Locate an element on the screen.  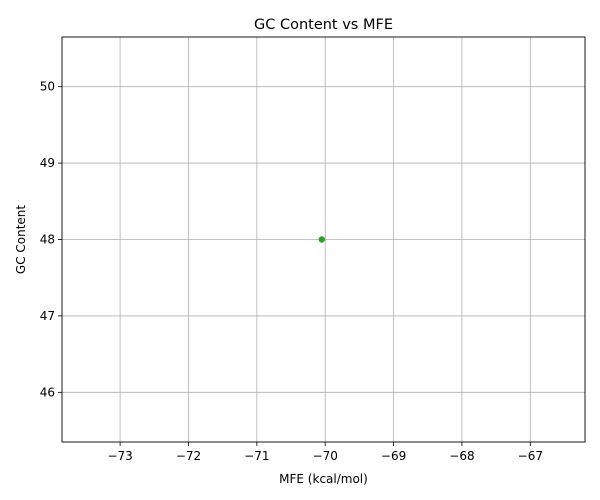
x-tick-label: −69 is located at coordinates (393, 456).